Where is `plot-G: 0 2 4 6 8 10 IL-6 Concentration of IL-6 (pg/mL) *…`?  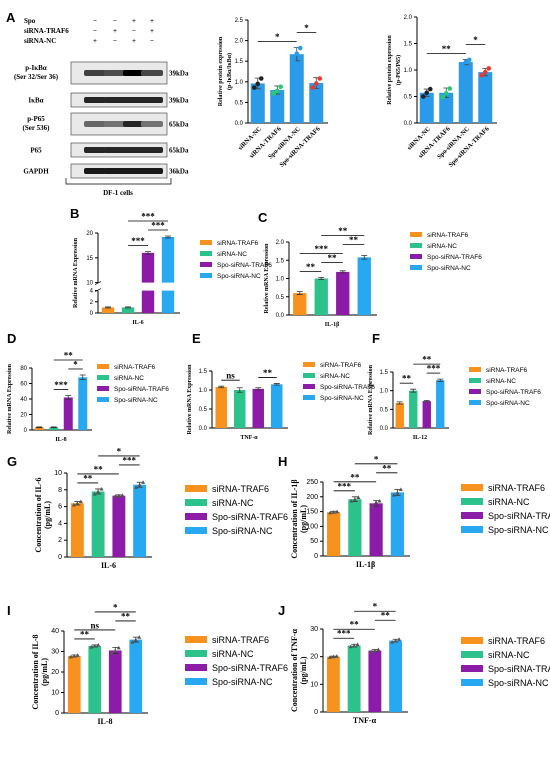 plot-G: 0 2 4 6 8 10 IL-6 Concentration of IL-6 (pg/mL) *… is located at coordinates (93, 508).